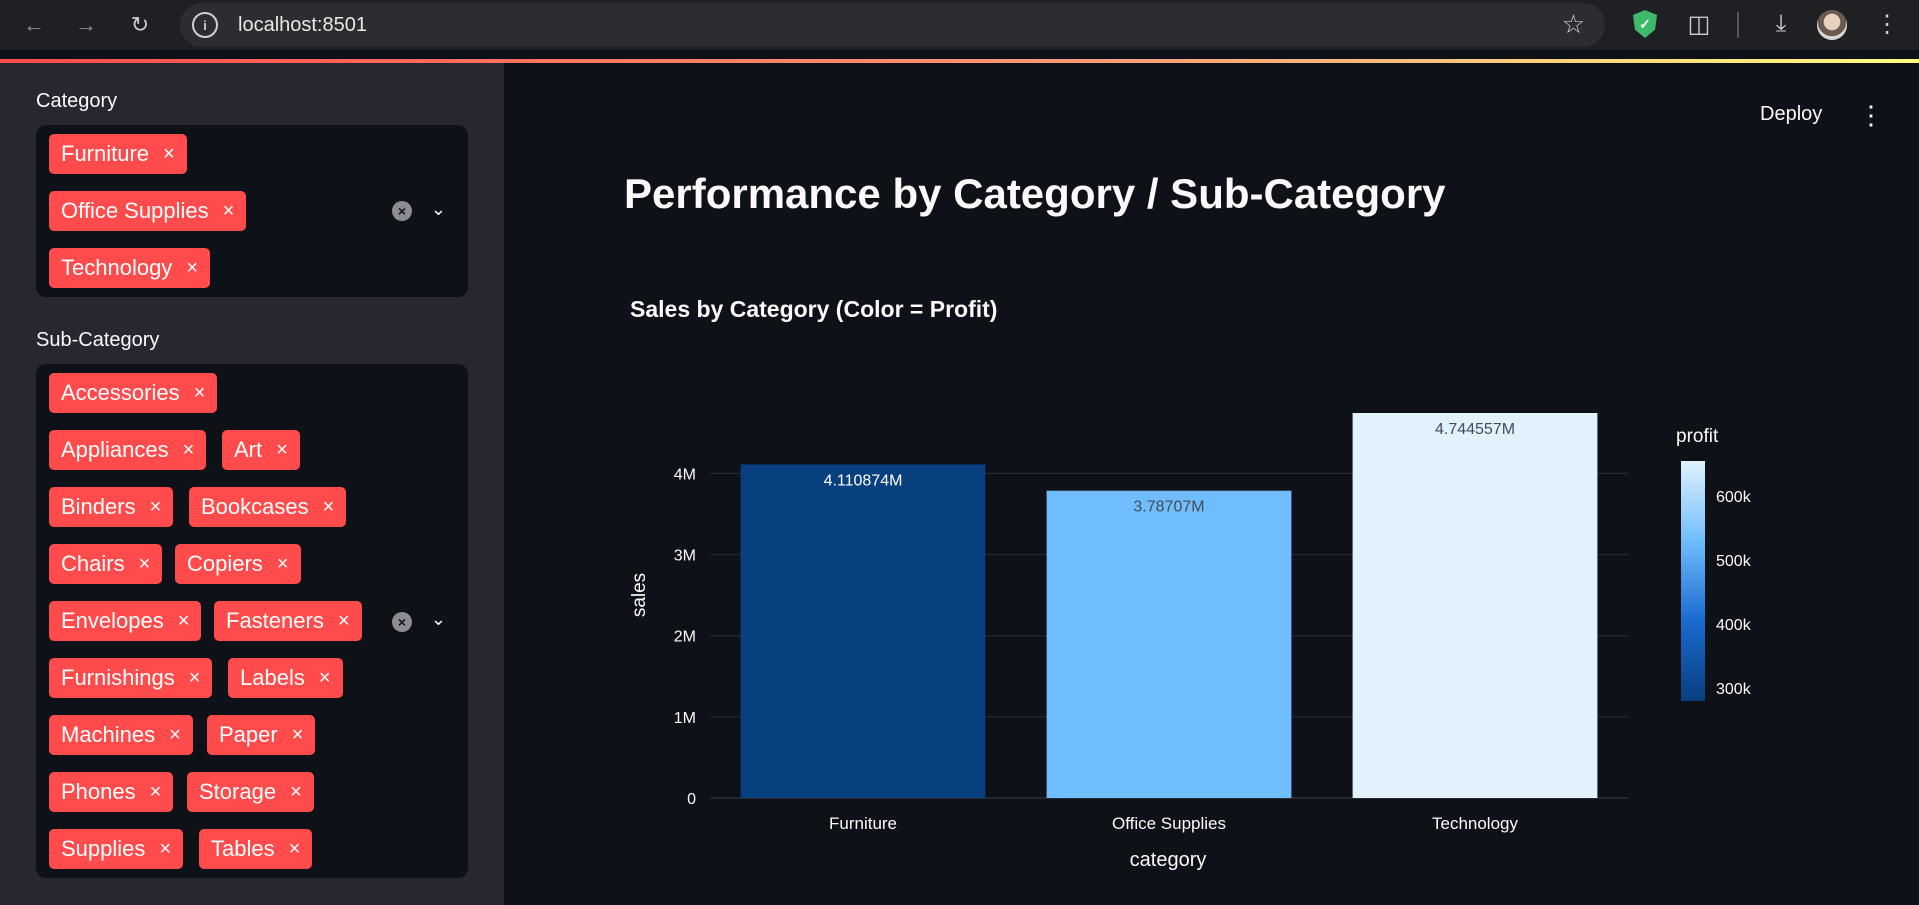 Image resolution: width=1919 pixels, height=905 pixels. I want to click on browser-menu-icon: ⋮, so click(1887, 24).